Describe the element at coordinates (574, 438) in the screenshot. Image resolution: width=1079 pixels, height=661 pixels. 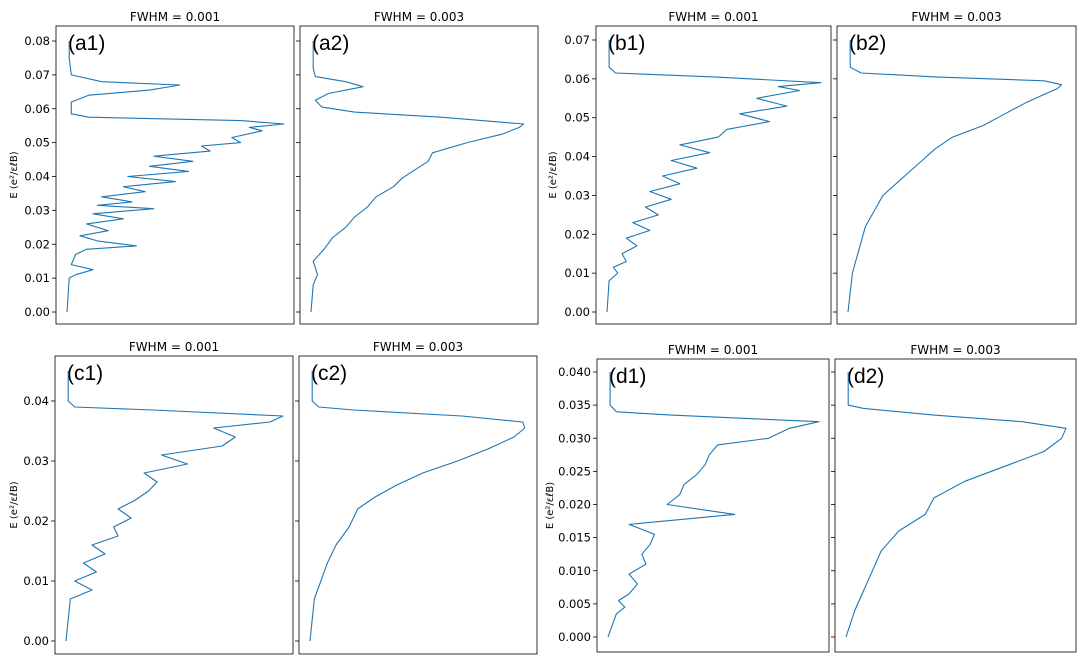
I see `y-tick-label: 0.030` at that location.